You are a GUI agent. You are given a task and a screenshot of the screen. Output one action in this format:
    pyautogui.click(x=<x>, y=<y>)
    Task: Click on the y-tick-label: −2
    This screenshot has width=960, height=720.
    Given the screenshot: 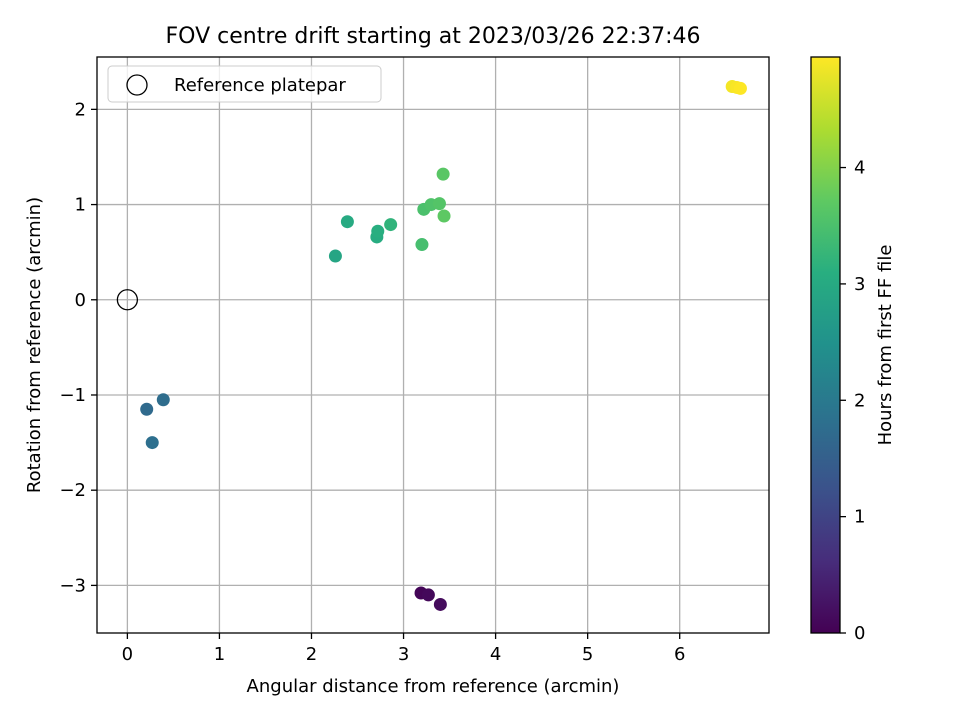 What is the action you would take?
    pyautogui.click(x=72, y=490)
    